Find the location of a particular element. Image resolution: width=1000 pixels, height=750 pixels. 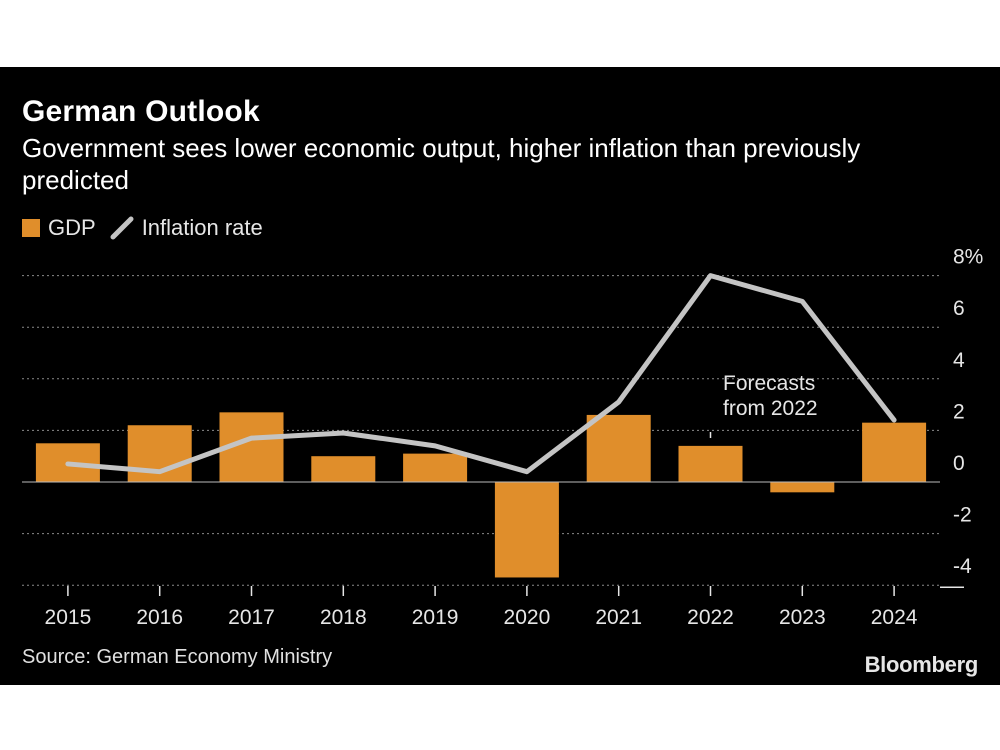

x-tick-label: 2024 is located at coordinates (894, 617).